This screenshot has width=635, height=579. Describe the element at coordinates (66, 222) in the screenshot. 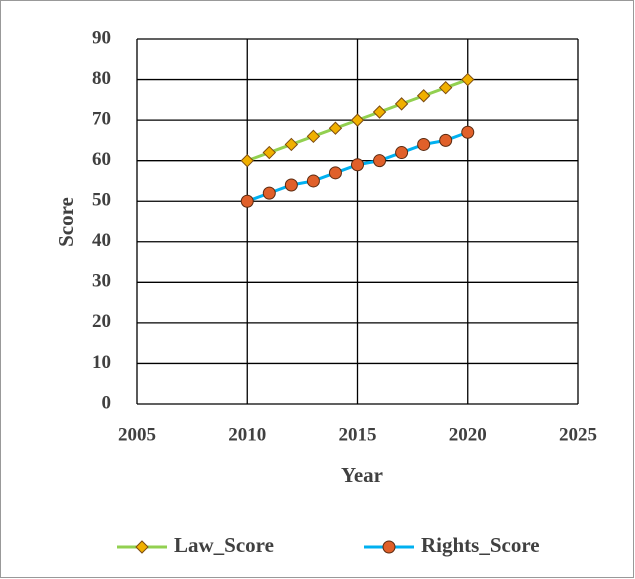

I see `y-axis-title: Score` at that location.